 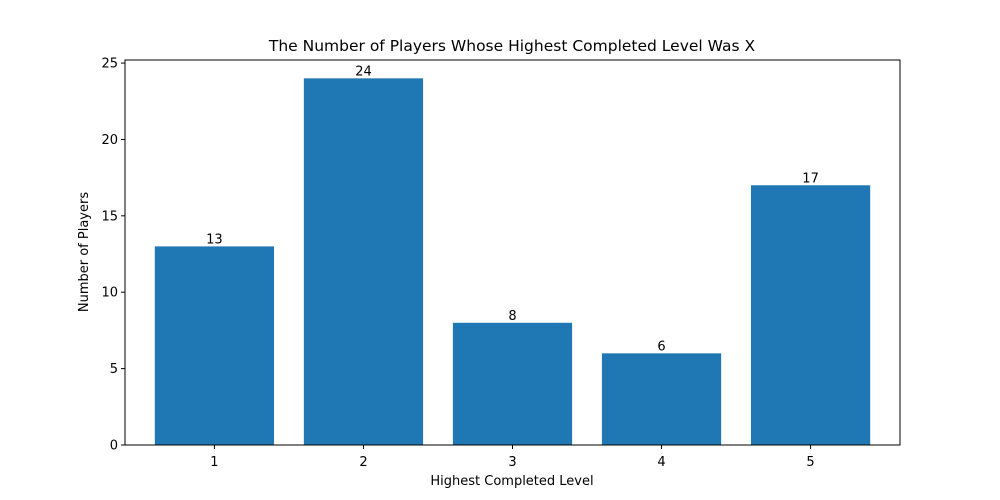 I want to click on x-tick-label-5: 5, so click(x=810, y=462).